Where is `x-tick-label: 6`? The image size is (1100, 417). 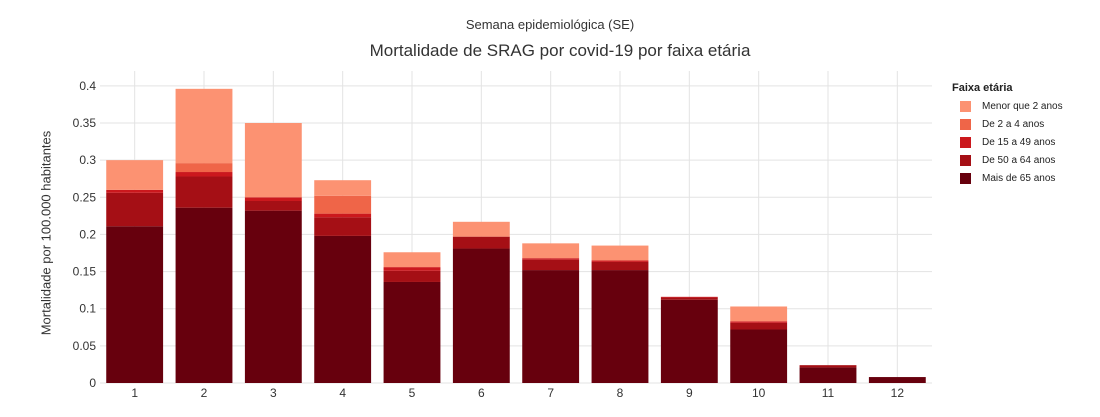
x-tick-label: 6 is located at coordinates (481, 393).